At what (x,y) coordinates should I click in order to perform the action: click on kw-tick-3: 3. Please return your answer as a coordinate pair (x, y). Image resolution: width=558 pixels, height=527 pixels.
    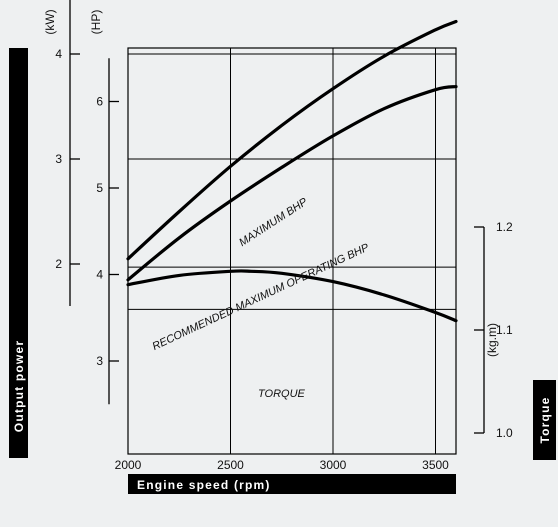
    Looking at the image, I should click on (58, 159).